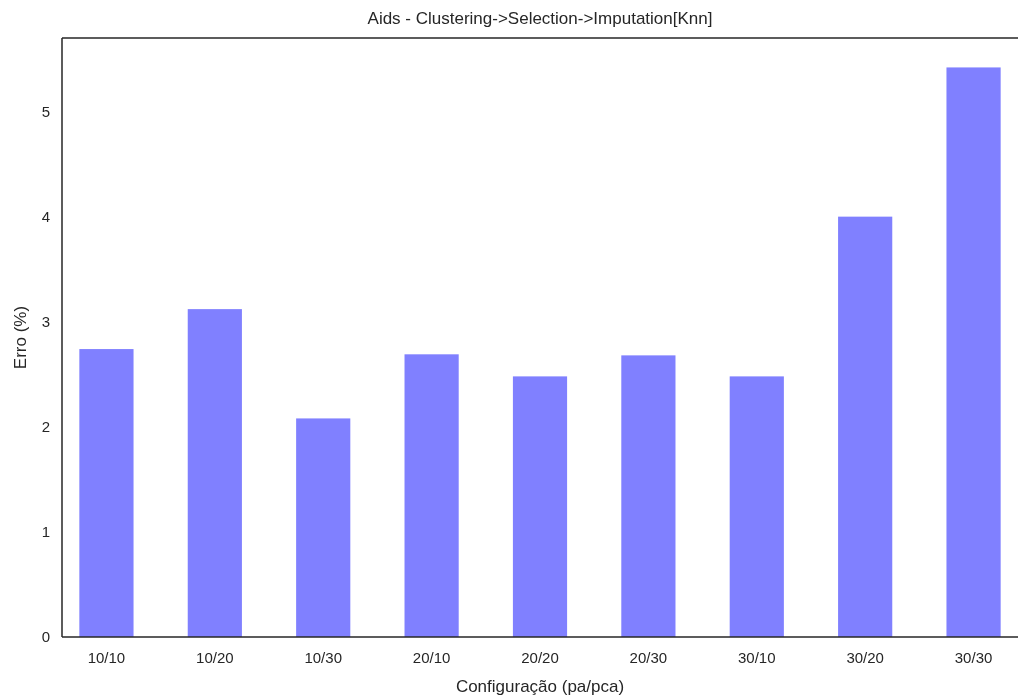  Describe the element at coordinates (865, 657) in the screenshot. I see `x-tick-label: 30/20` at that location.